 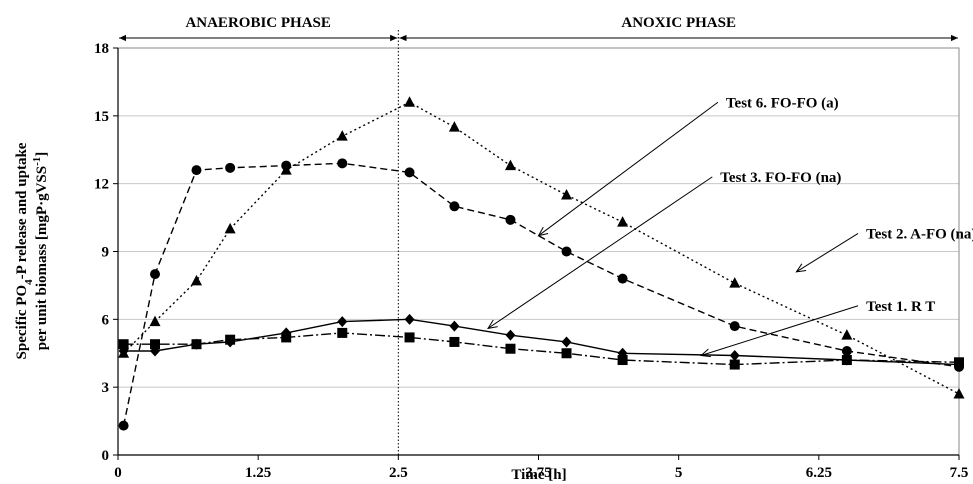 I want to click on series-label-3: Test 1. R T, so click(x=900, y=307).